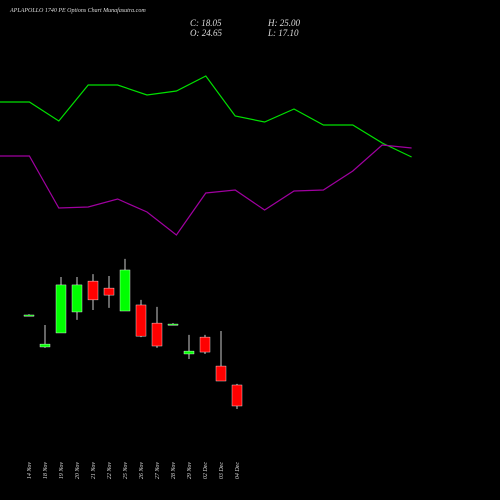 This screenshot has width=500, height=500. What do you see at coordinates (206, 116) in the screenshot?
I see `indicator-line` at bounding box center [206, 116].